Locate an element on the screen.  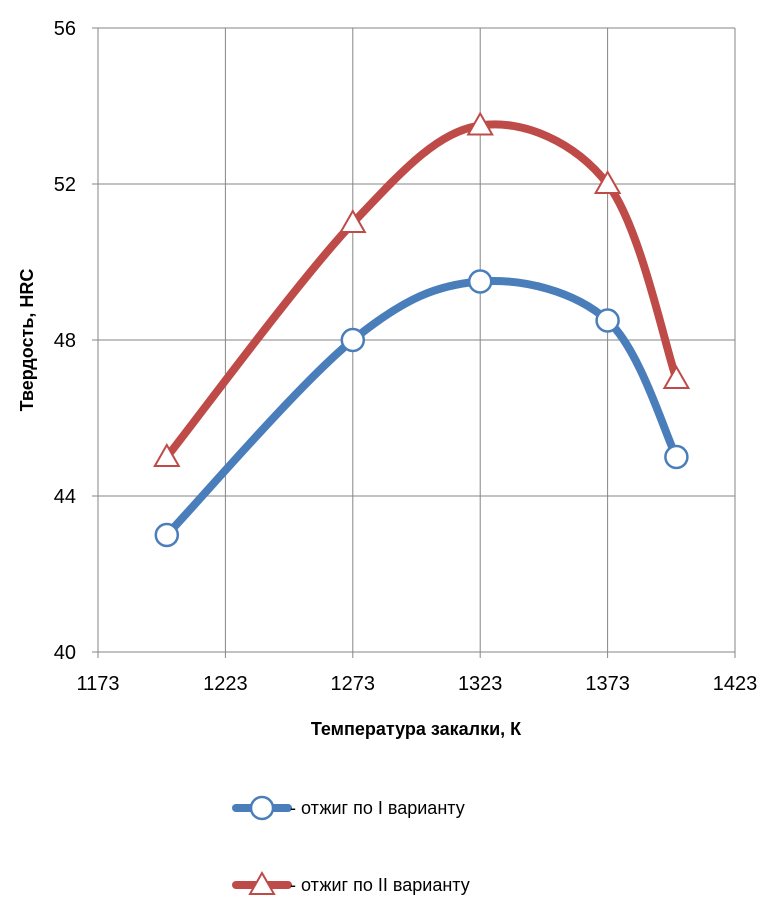
x-tick-label: 1223 is located at coordinates (225, 684).